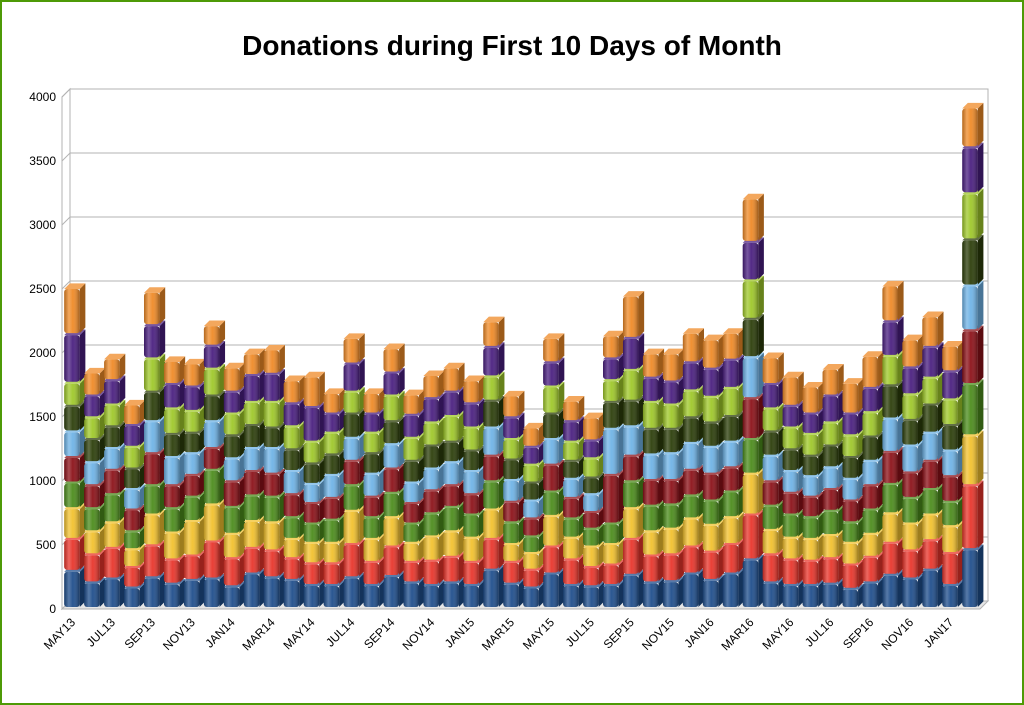  I want to click on chart-title: Donations during First 10 Days of Month, so click(512, 45).